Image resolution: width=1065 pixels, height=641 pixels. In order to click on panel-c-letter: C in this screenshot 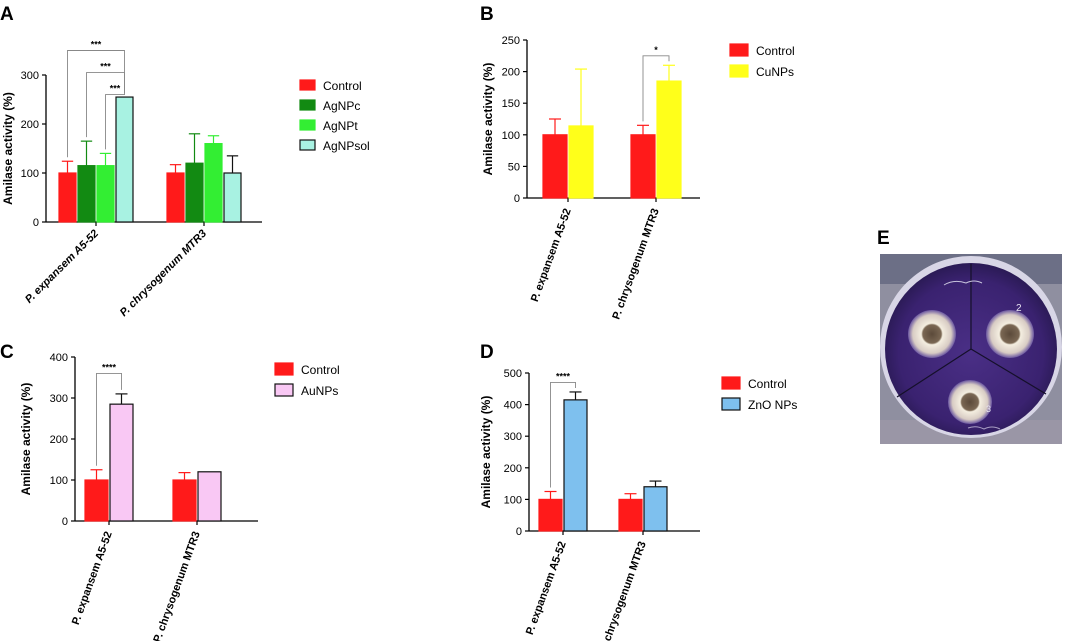, I will do `click(7, 352)`.